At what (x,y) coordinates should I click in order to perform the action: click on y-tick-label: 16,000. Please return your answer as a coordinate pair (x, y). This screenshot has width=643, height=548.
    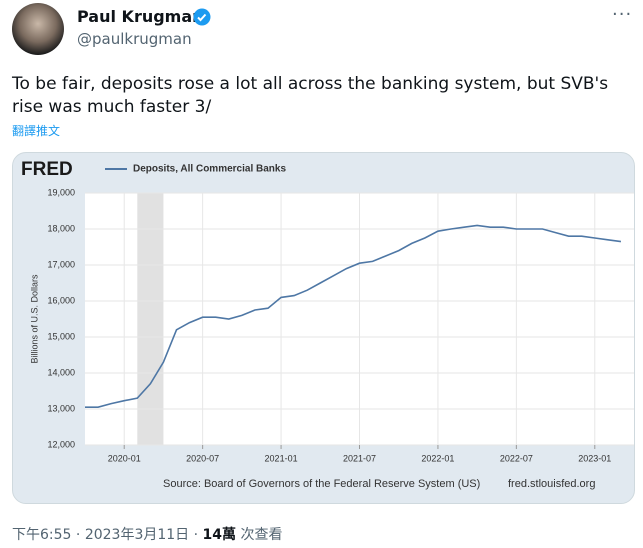
    Looking at the image, I should click on (61, 300).